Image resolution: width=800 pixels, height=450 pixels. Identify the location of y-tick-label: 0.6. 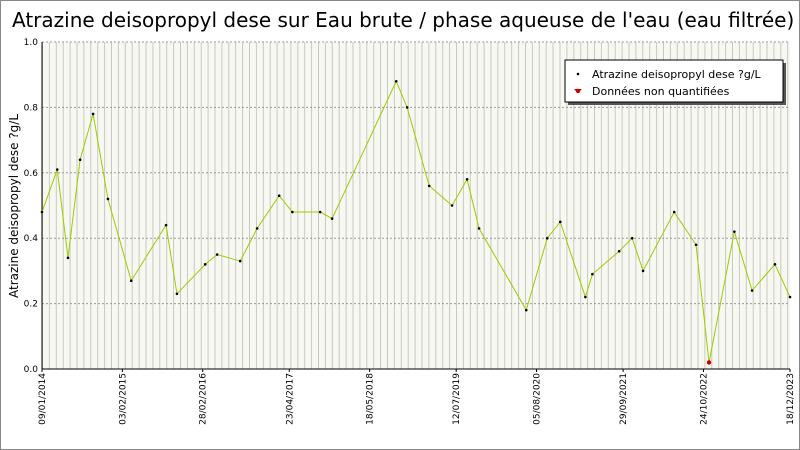
(31, 174).